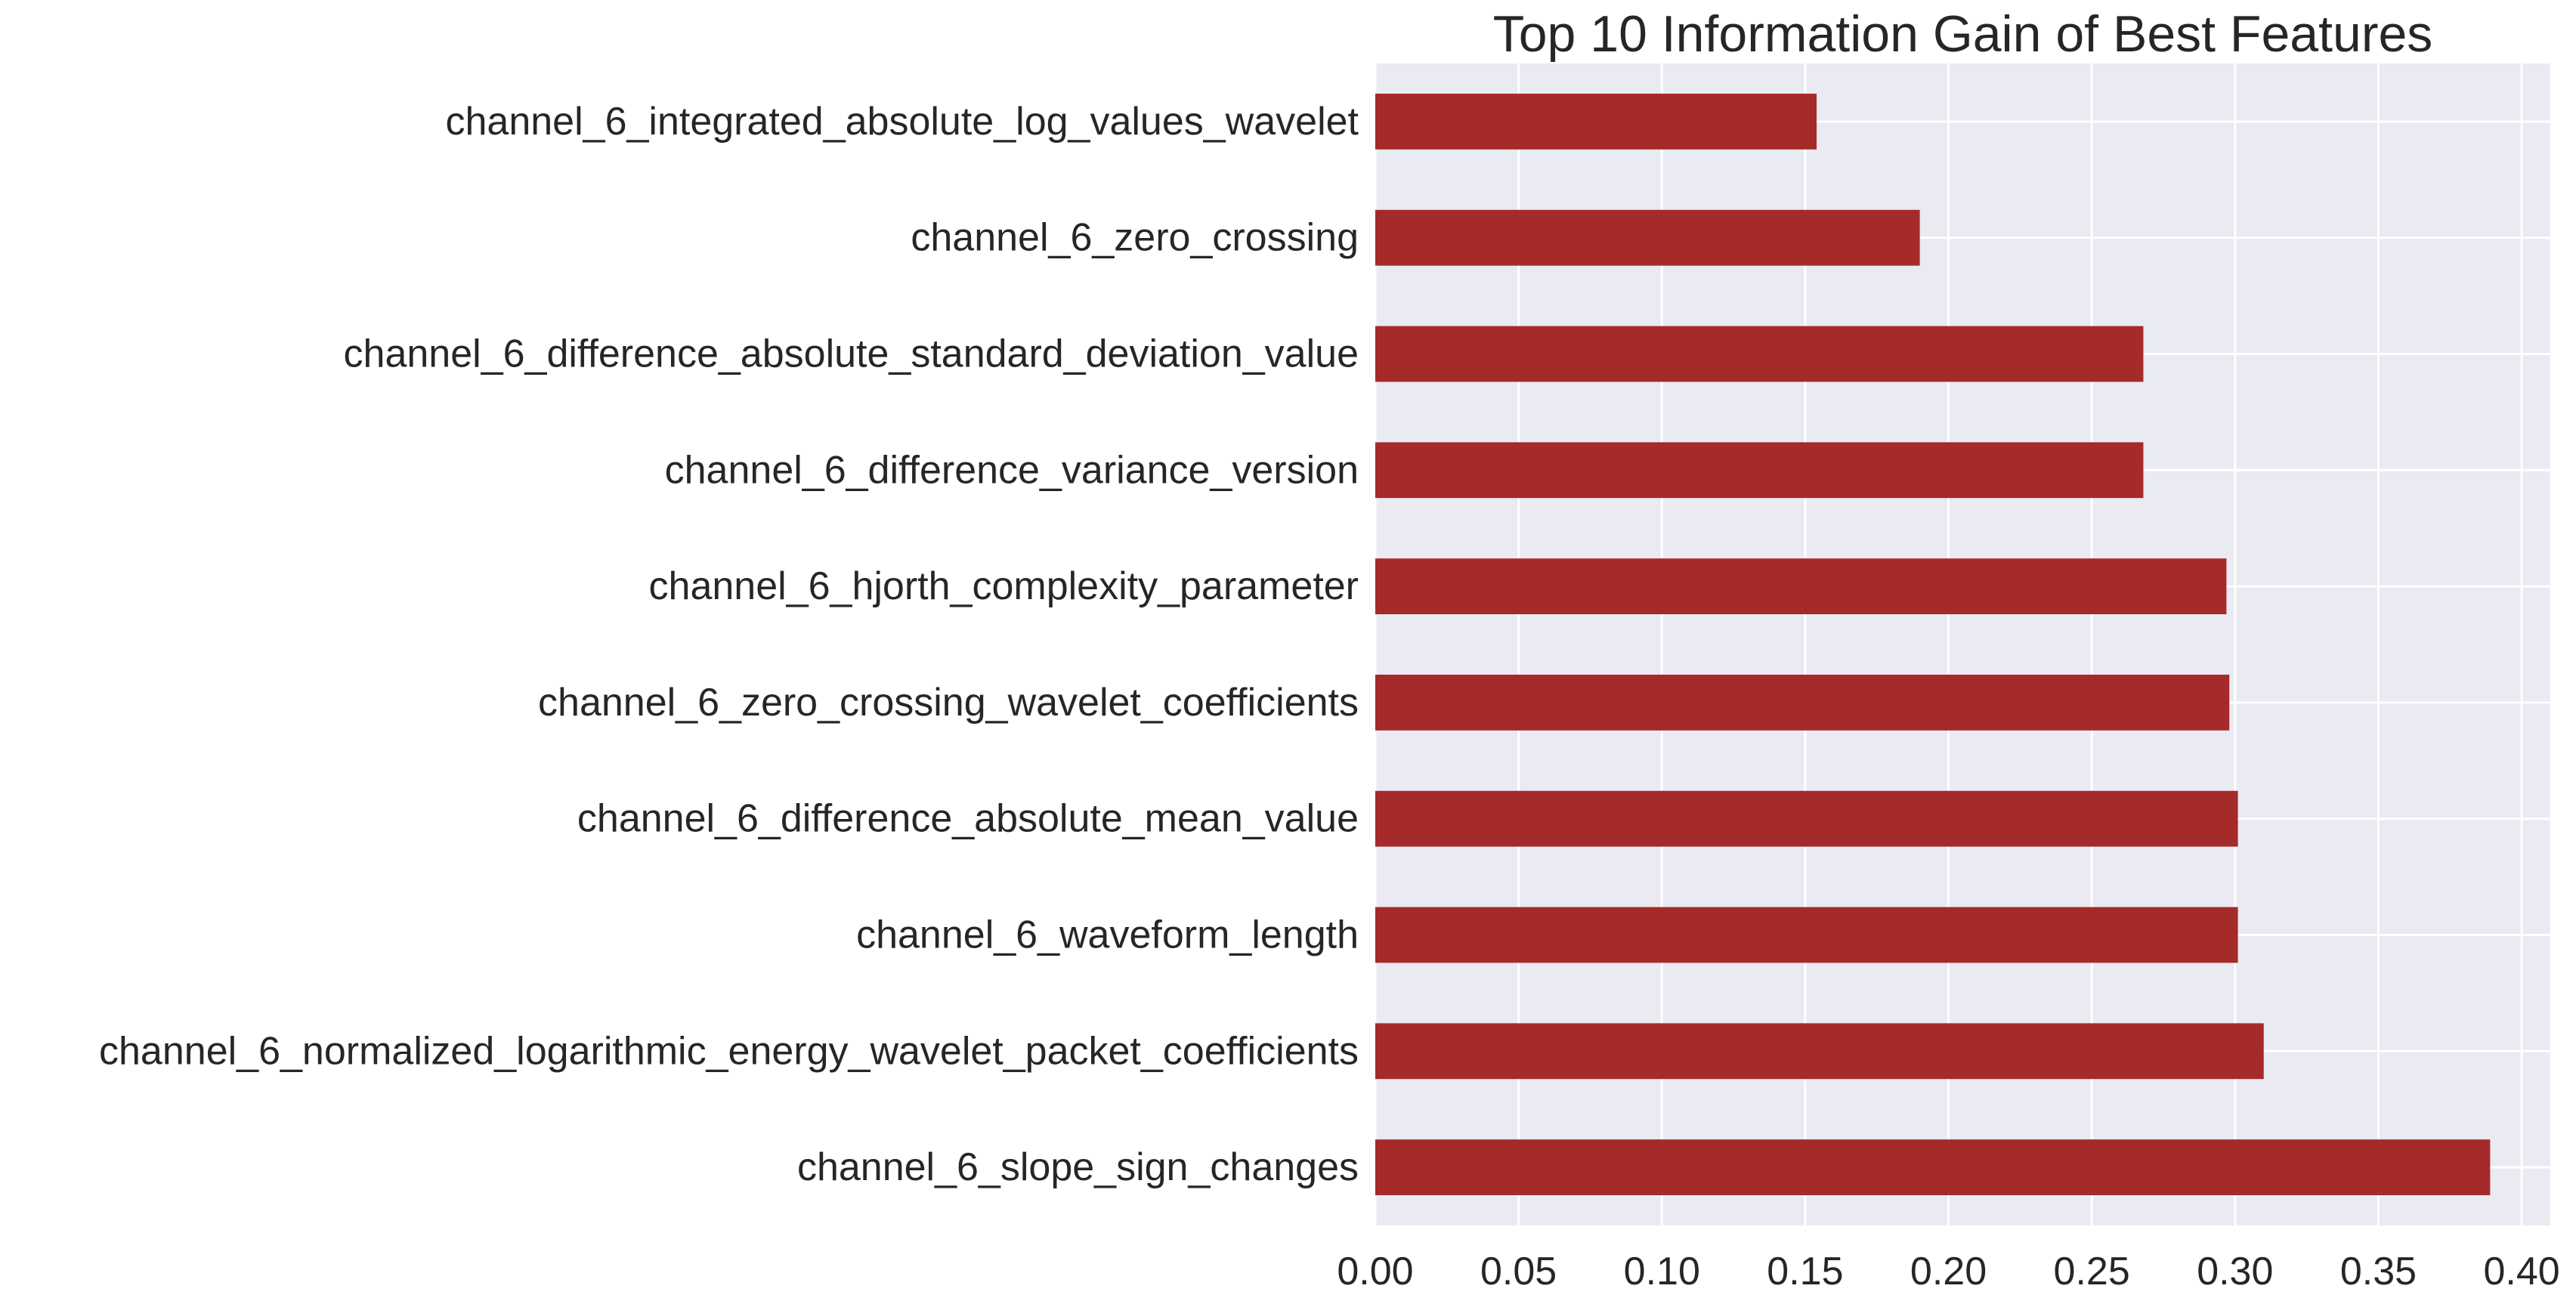 The width and height of the screenshot is (2576, 1301). Describe the element at coordinates (1805, 1271) in the screenshot. I see `x-tick-label: 0.15` at that location.